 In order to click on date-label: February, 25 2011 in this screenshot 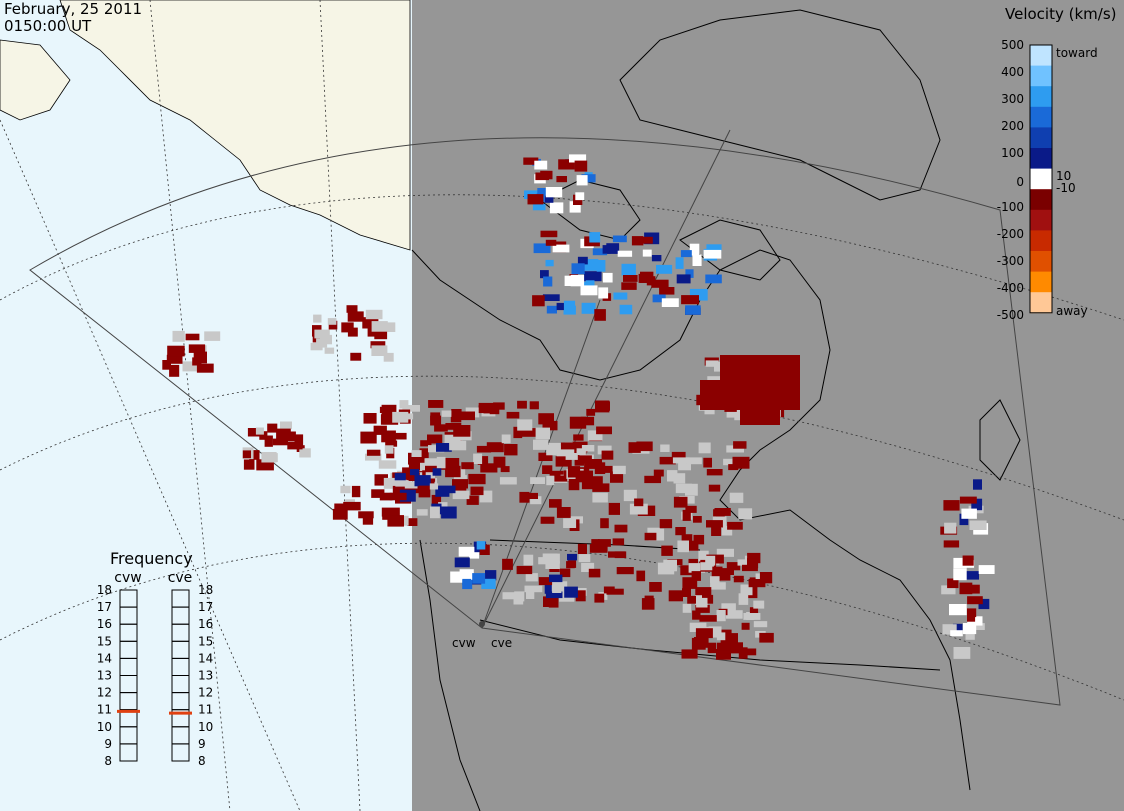, I will do `click(73, 9)`.